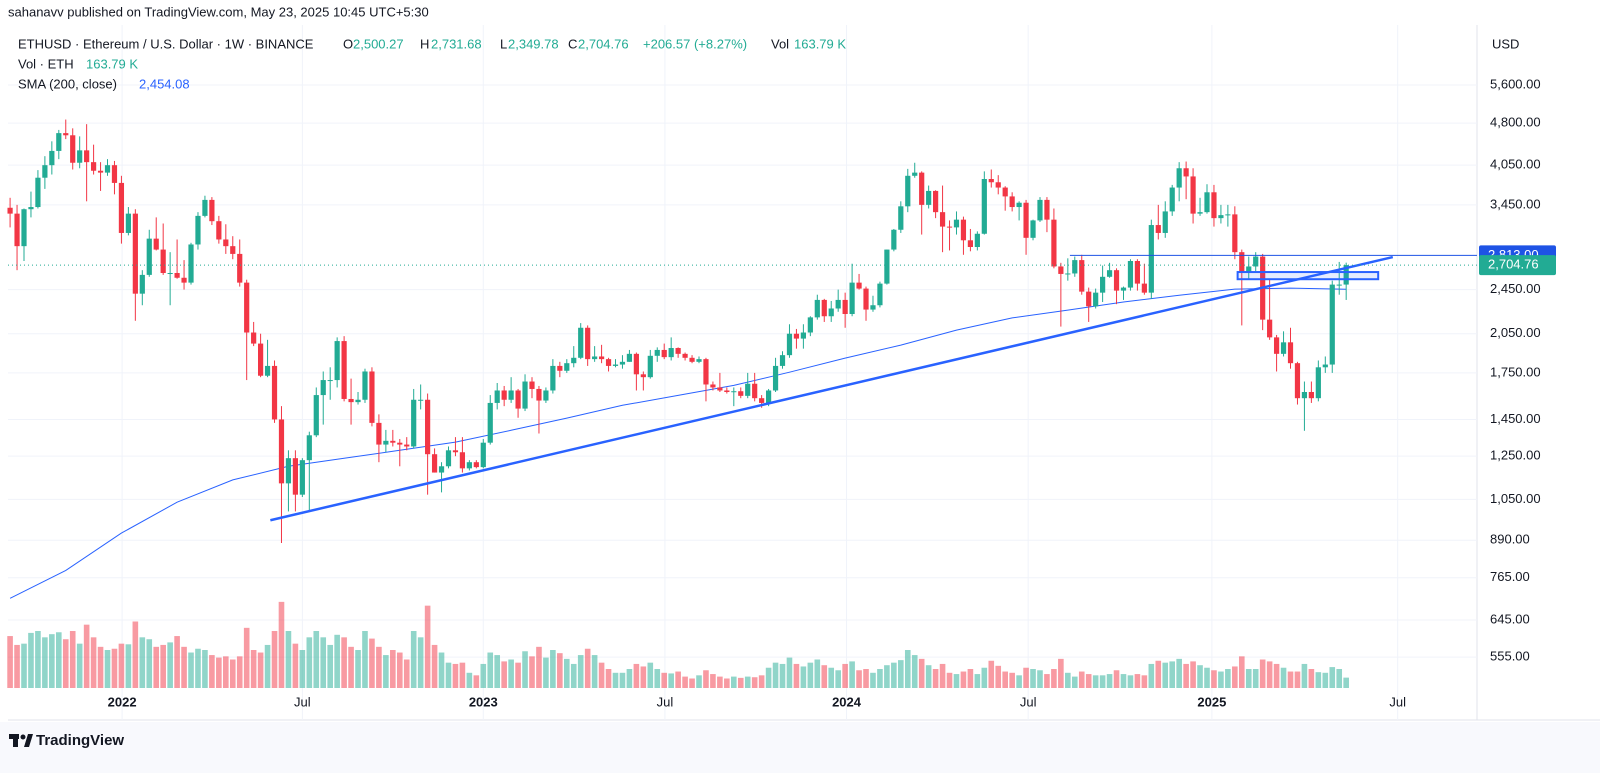 This screenshot has width=1600, height=773. I want to click on y-tick-label: 1,050.00, so click(1515, 498).